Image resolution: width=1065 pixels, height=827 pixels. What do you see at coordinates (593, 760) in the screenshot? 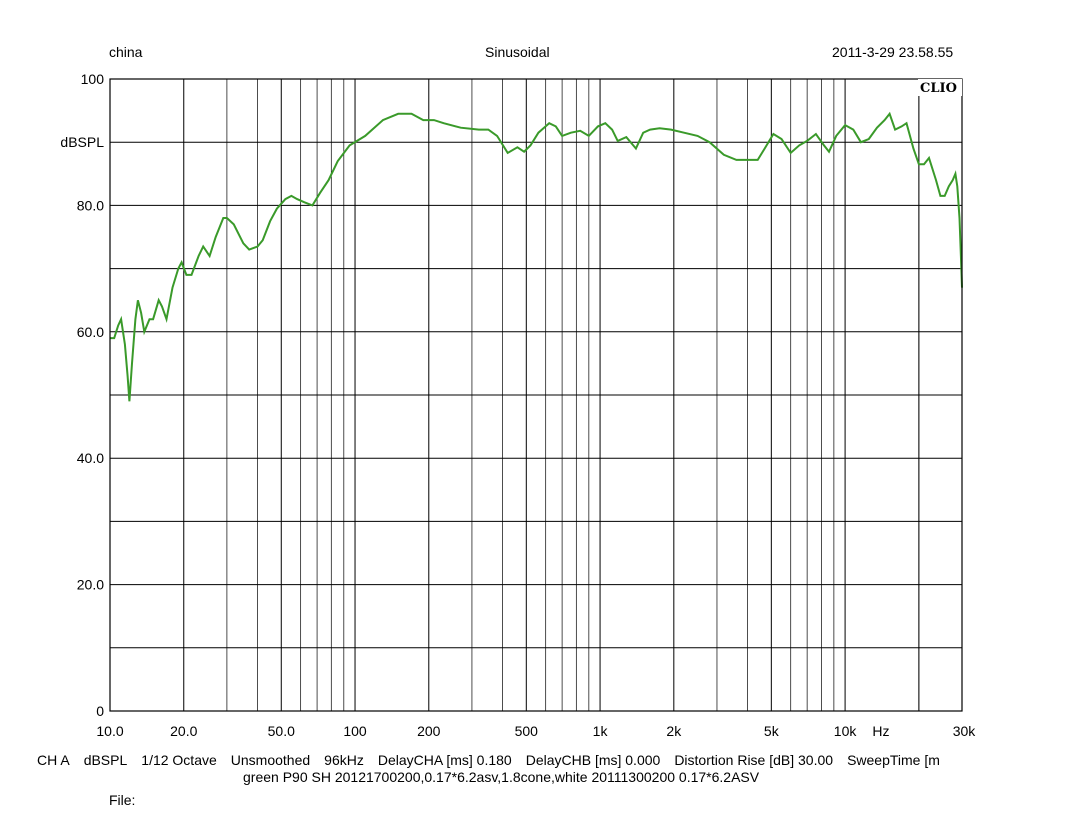
I see `footer-setting-item: DelayCHB [ms] 0.000` at bounding box center [593, 760].